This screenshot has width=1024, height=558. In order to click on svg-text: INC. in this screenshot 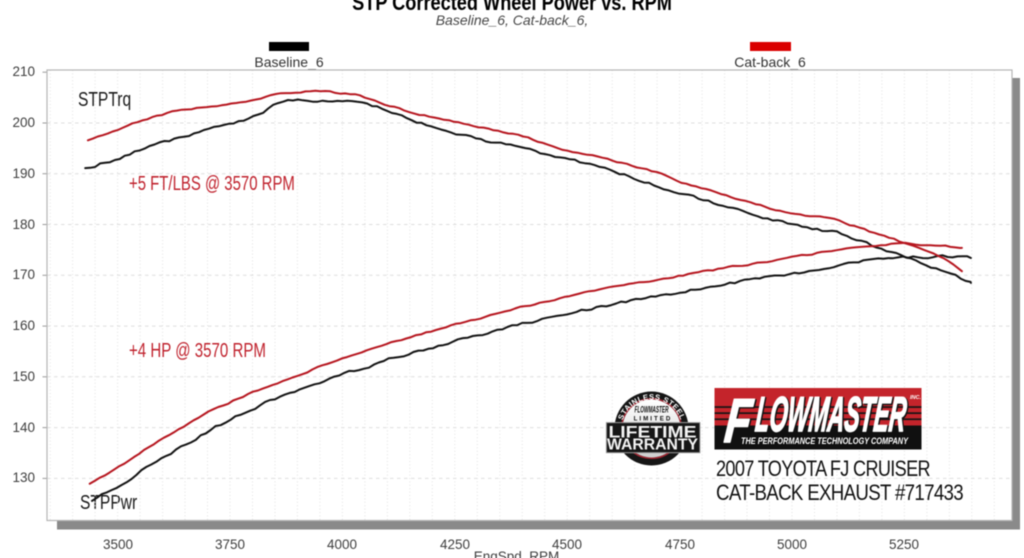, I will do `click(915, 398)`.